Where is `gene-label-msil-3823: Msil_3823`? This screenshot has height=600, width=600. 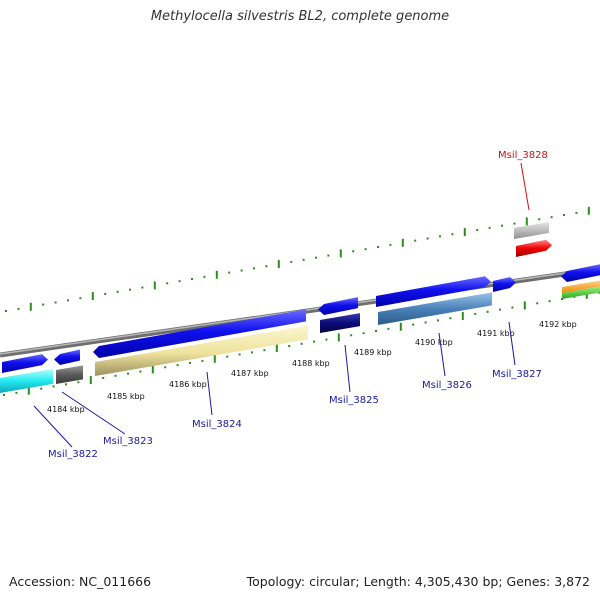
gene-label-msil-3823: Msil_3823 is located at coordinates (128, 441).